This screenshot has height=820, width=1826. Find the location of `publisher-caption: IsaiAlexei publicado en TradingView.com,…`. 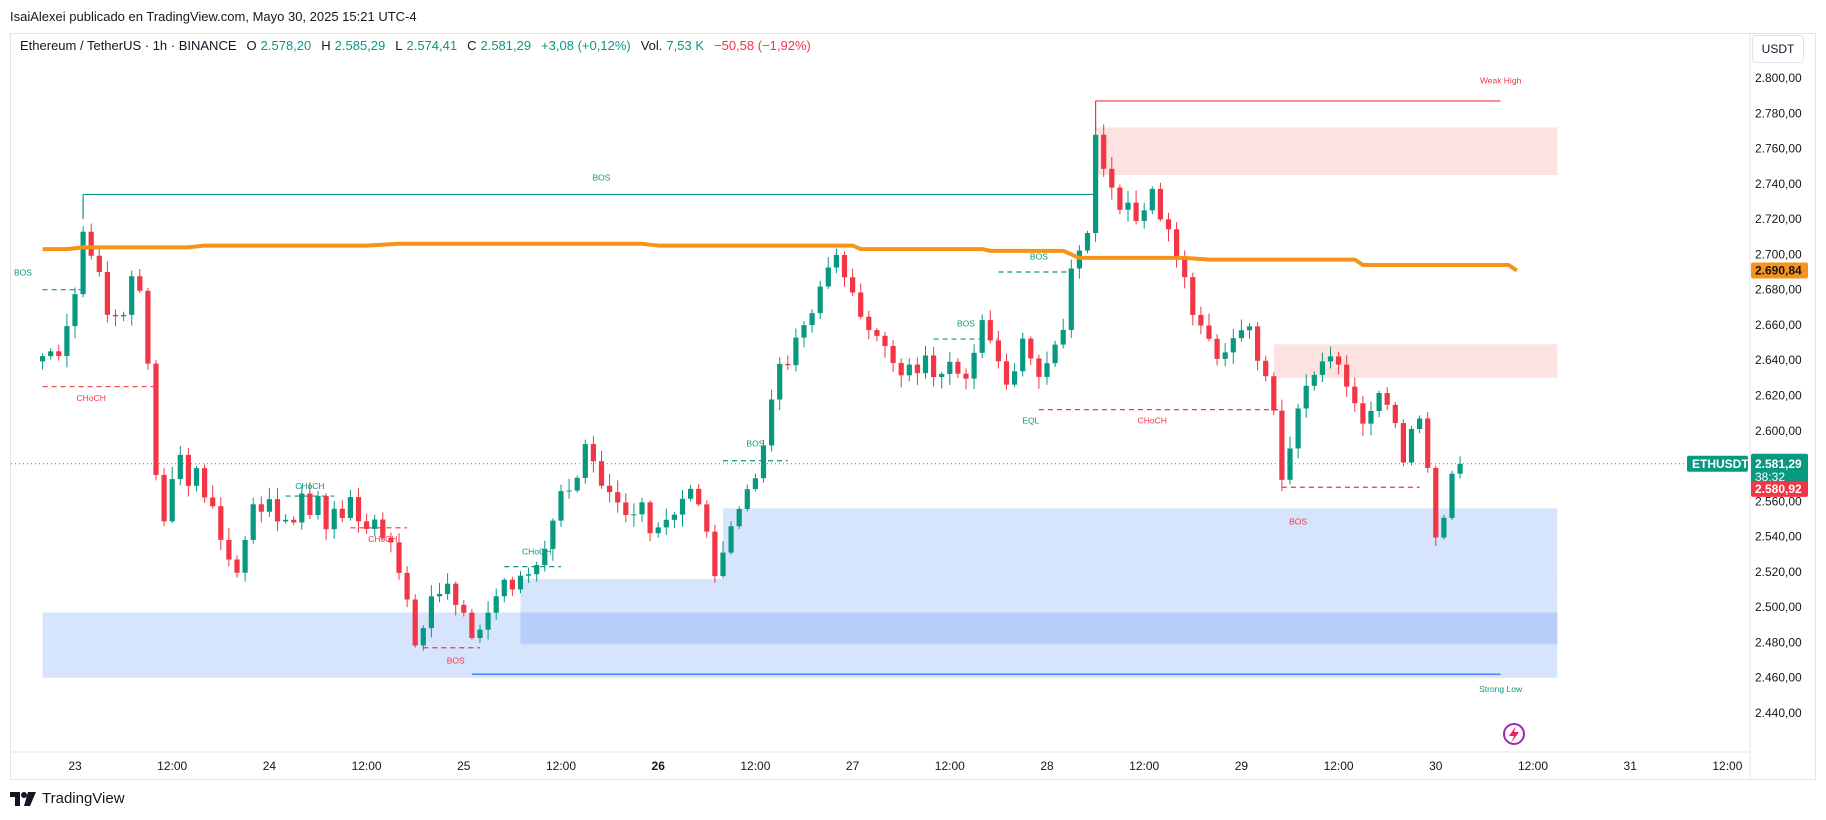

publisher-caption: IsaiAlexei publicado en TradingView.com,… is located at coordinates (213, 16).